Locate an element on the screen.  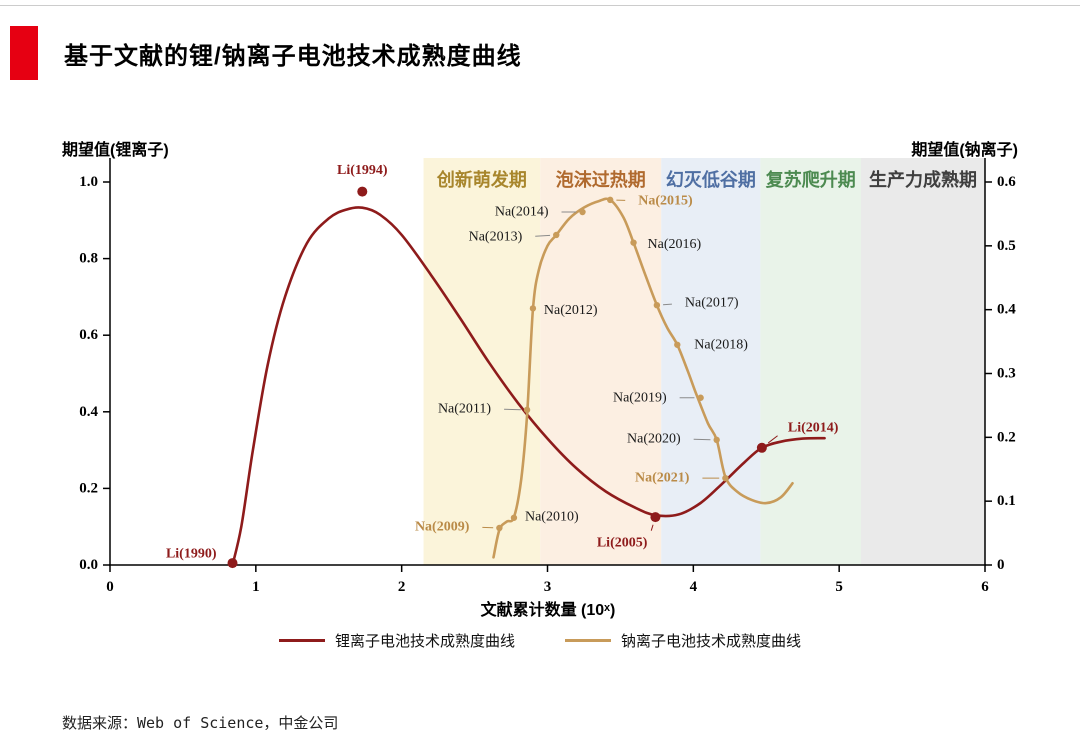
legend-label: 锂离子电池技术成熟度曲线 is located at coordinates (424, 641).